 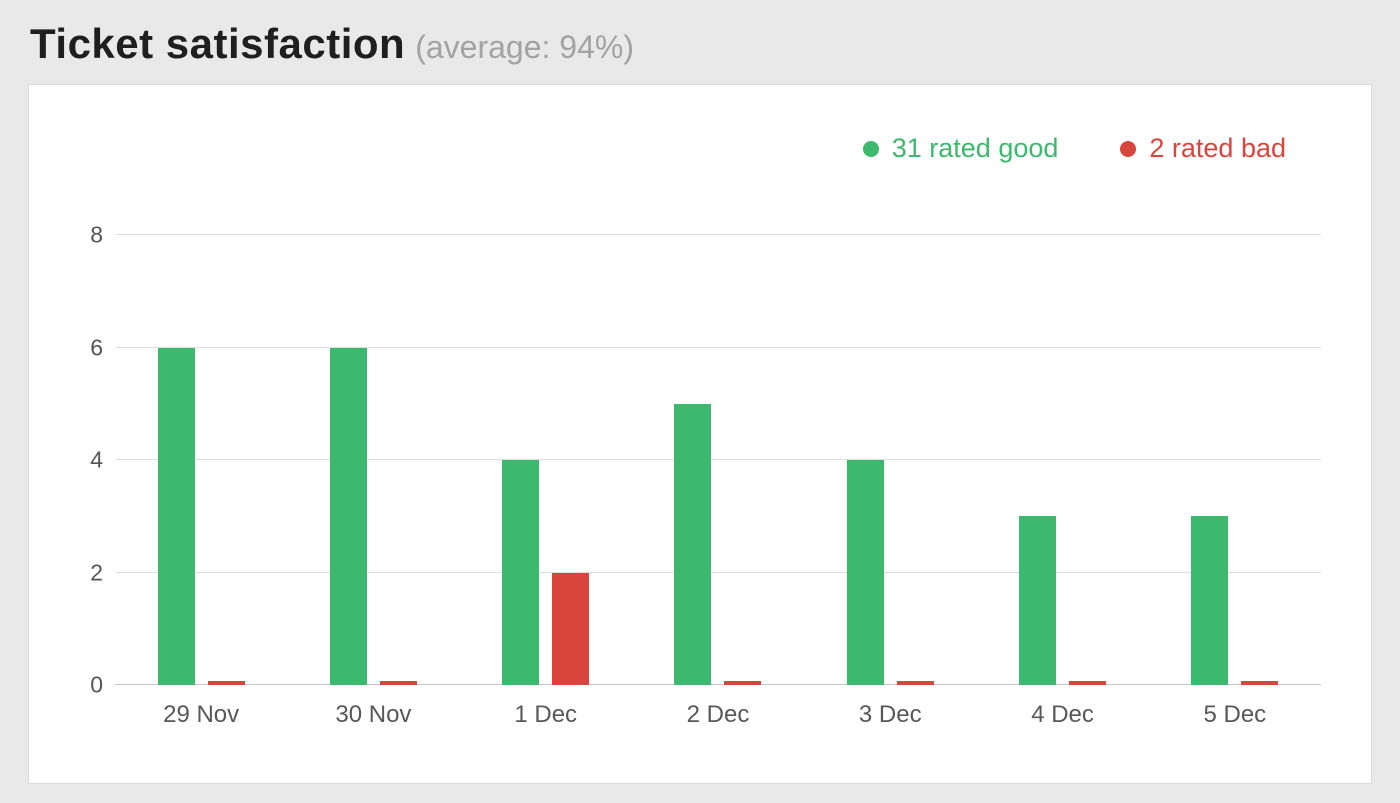 I want to click on bars-4-dec, so click(x=1063, y=460).